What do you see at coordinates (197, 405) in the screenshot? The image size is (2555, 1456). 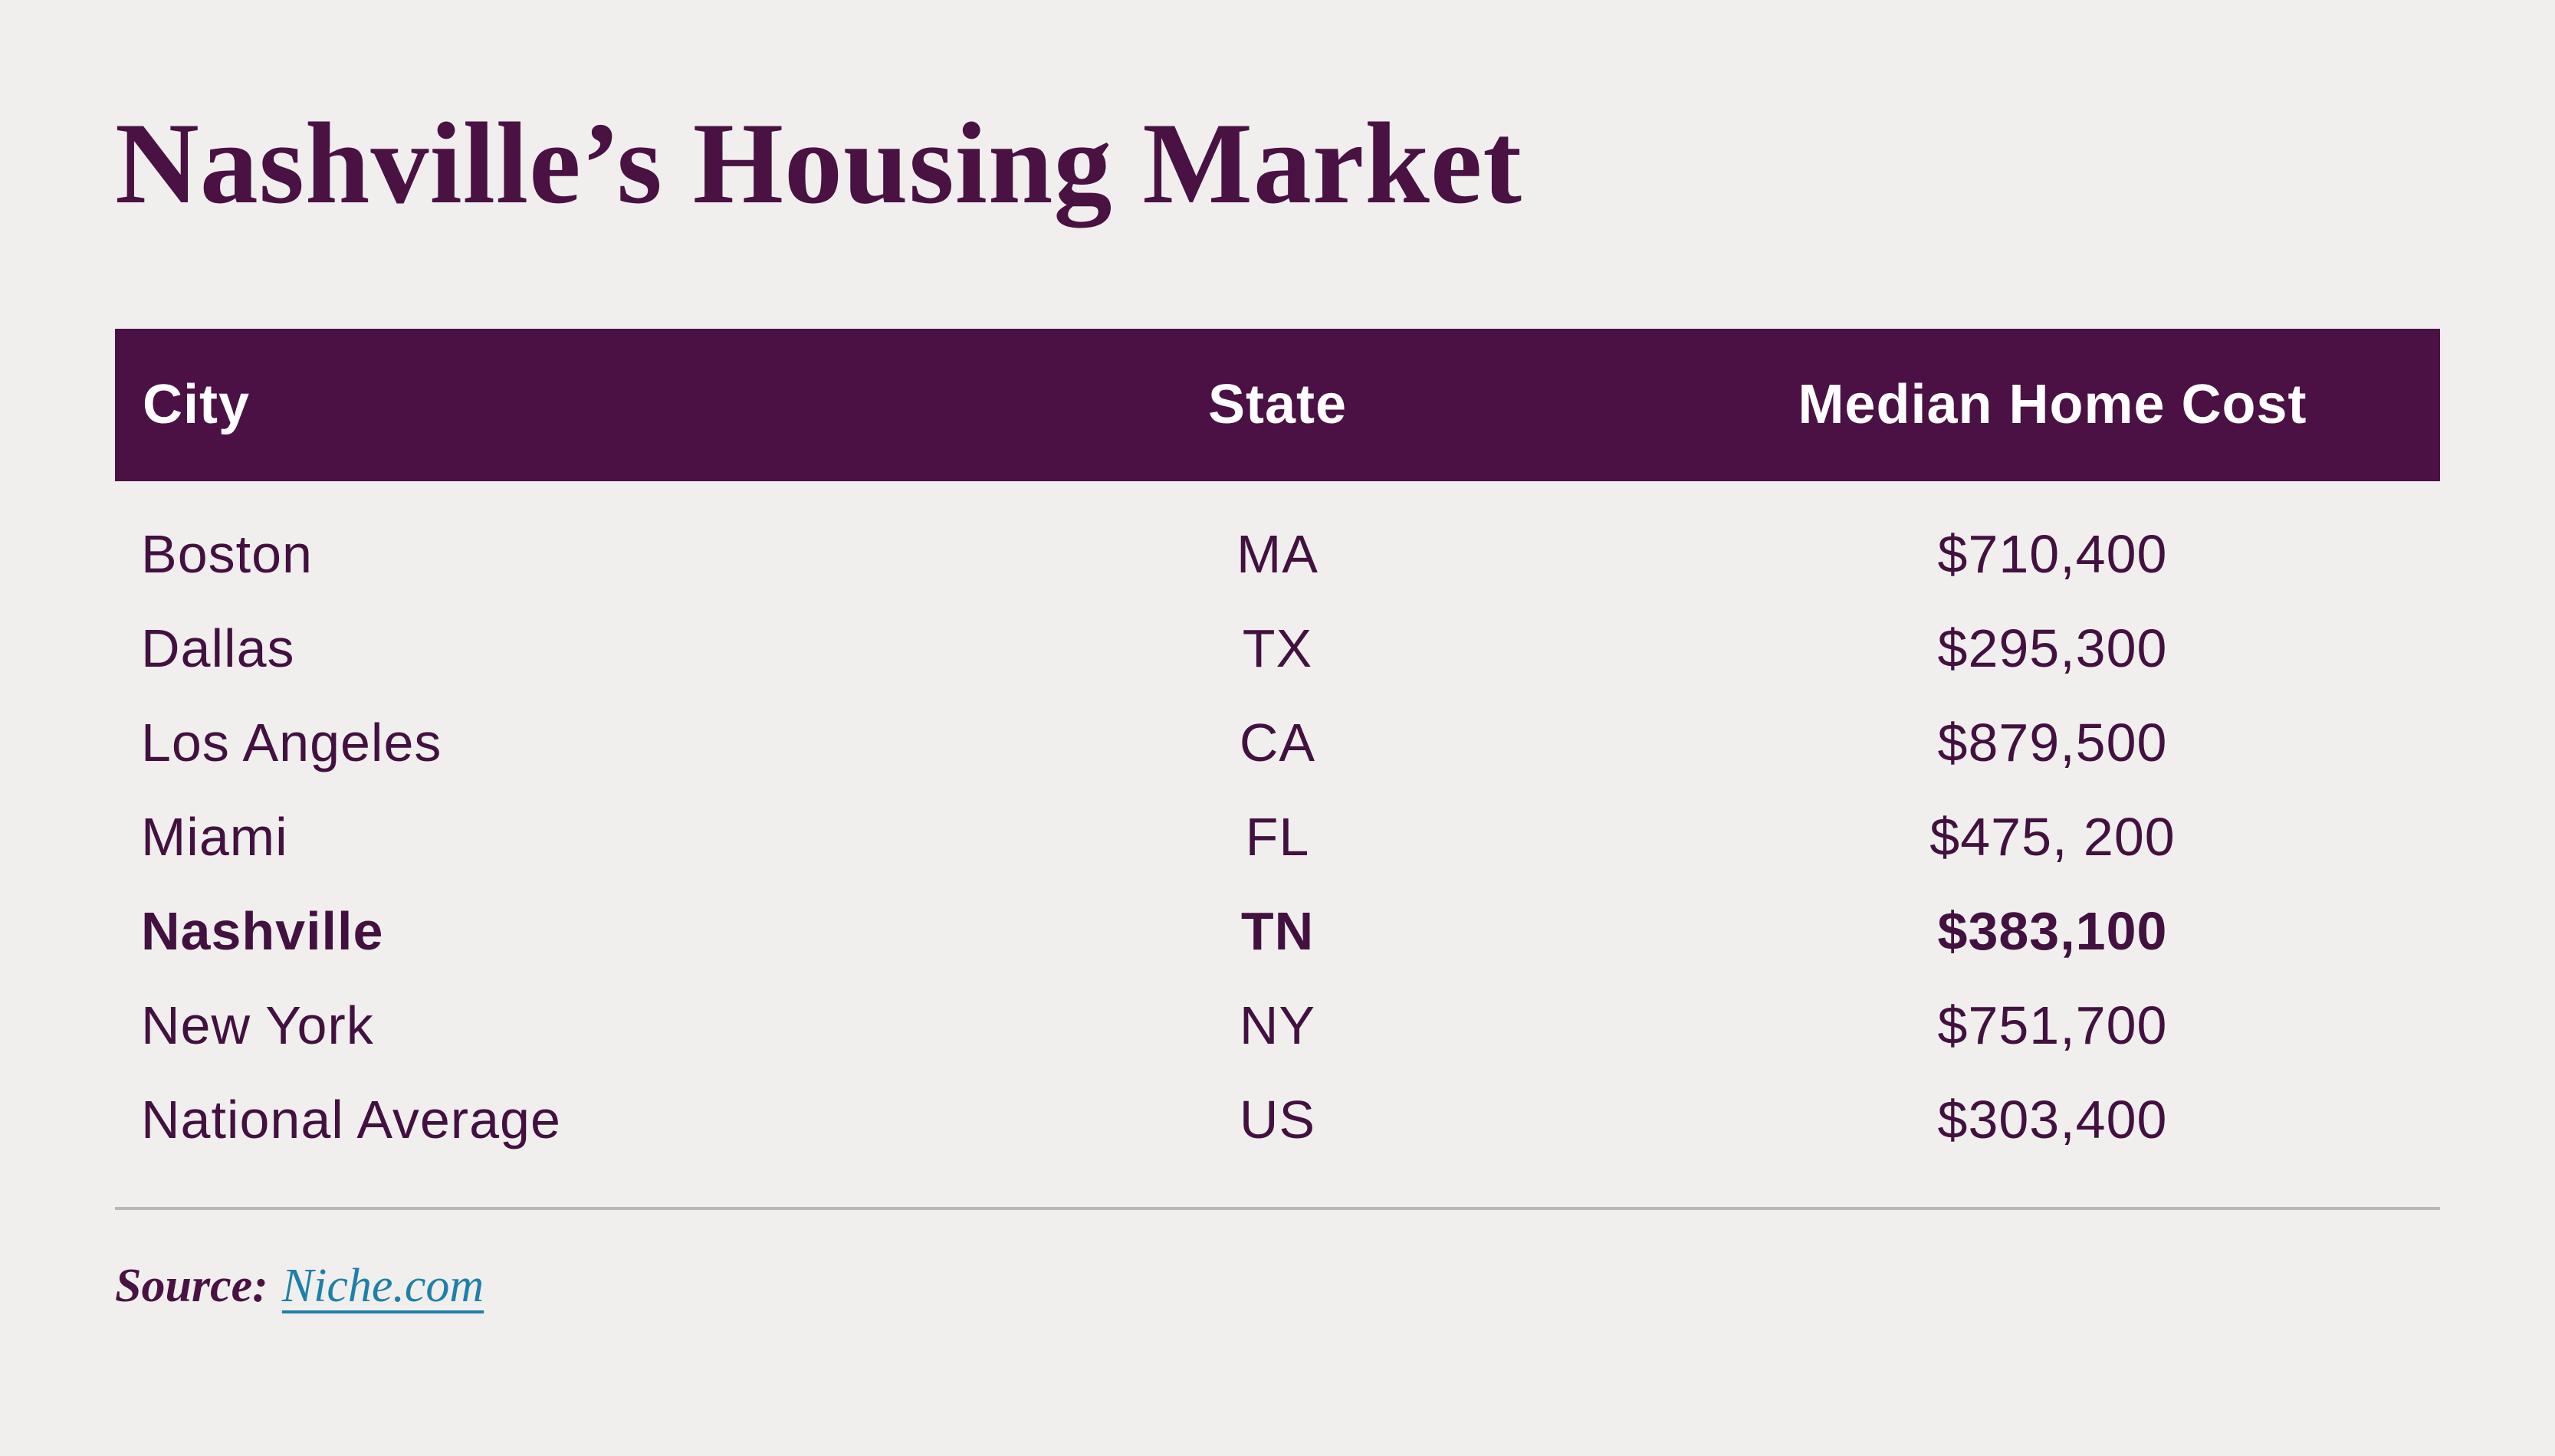 I see `col-header-city: City` at bounding box center [197, 405].